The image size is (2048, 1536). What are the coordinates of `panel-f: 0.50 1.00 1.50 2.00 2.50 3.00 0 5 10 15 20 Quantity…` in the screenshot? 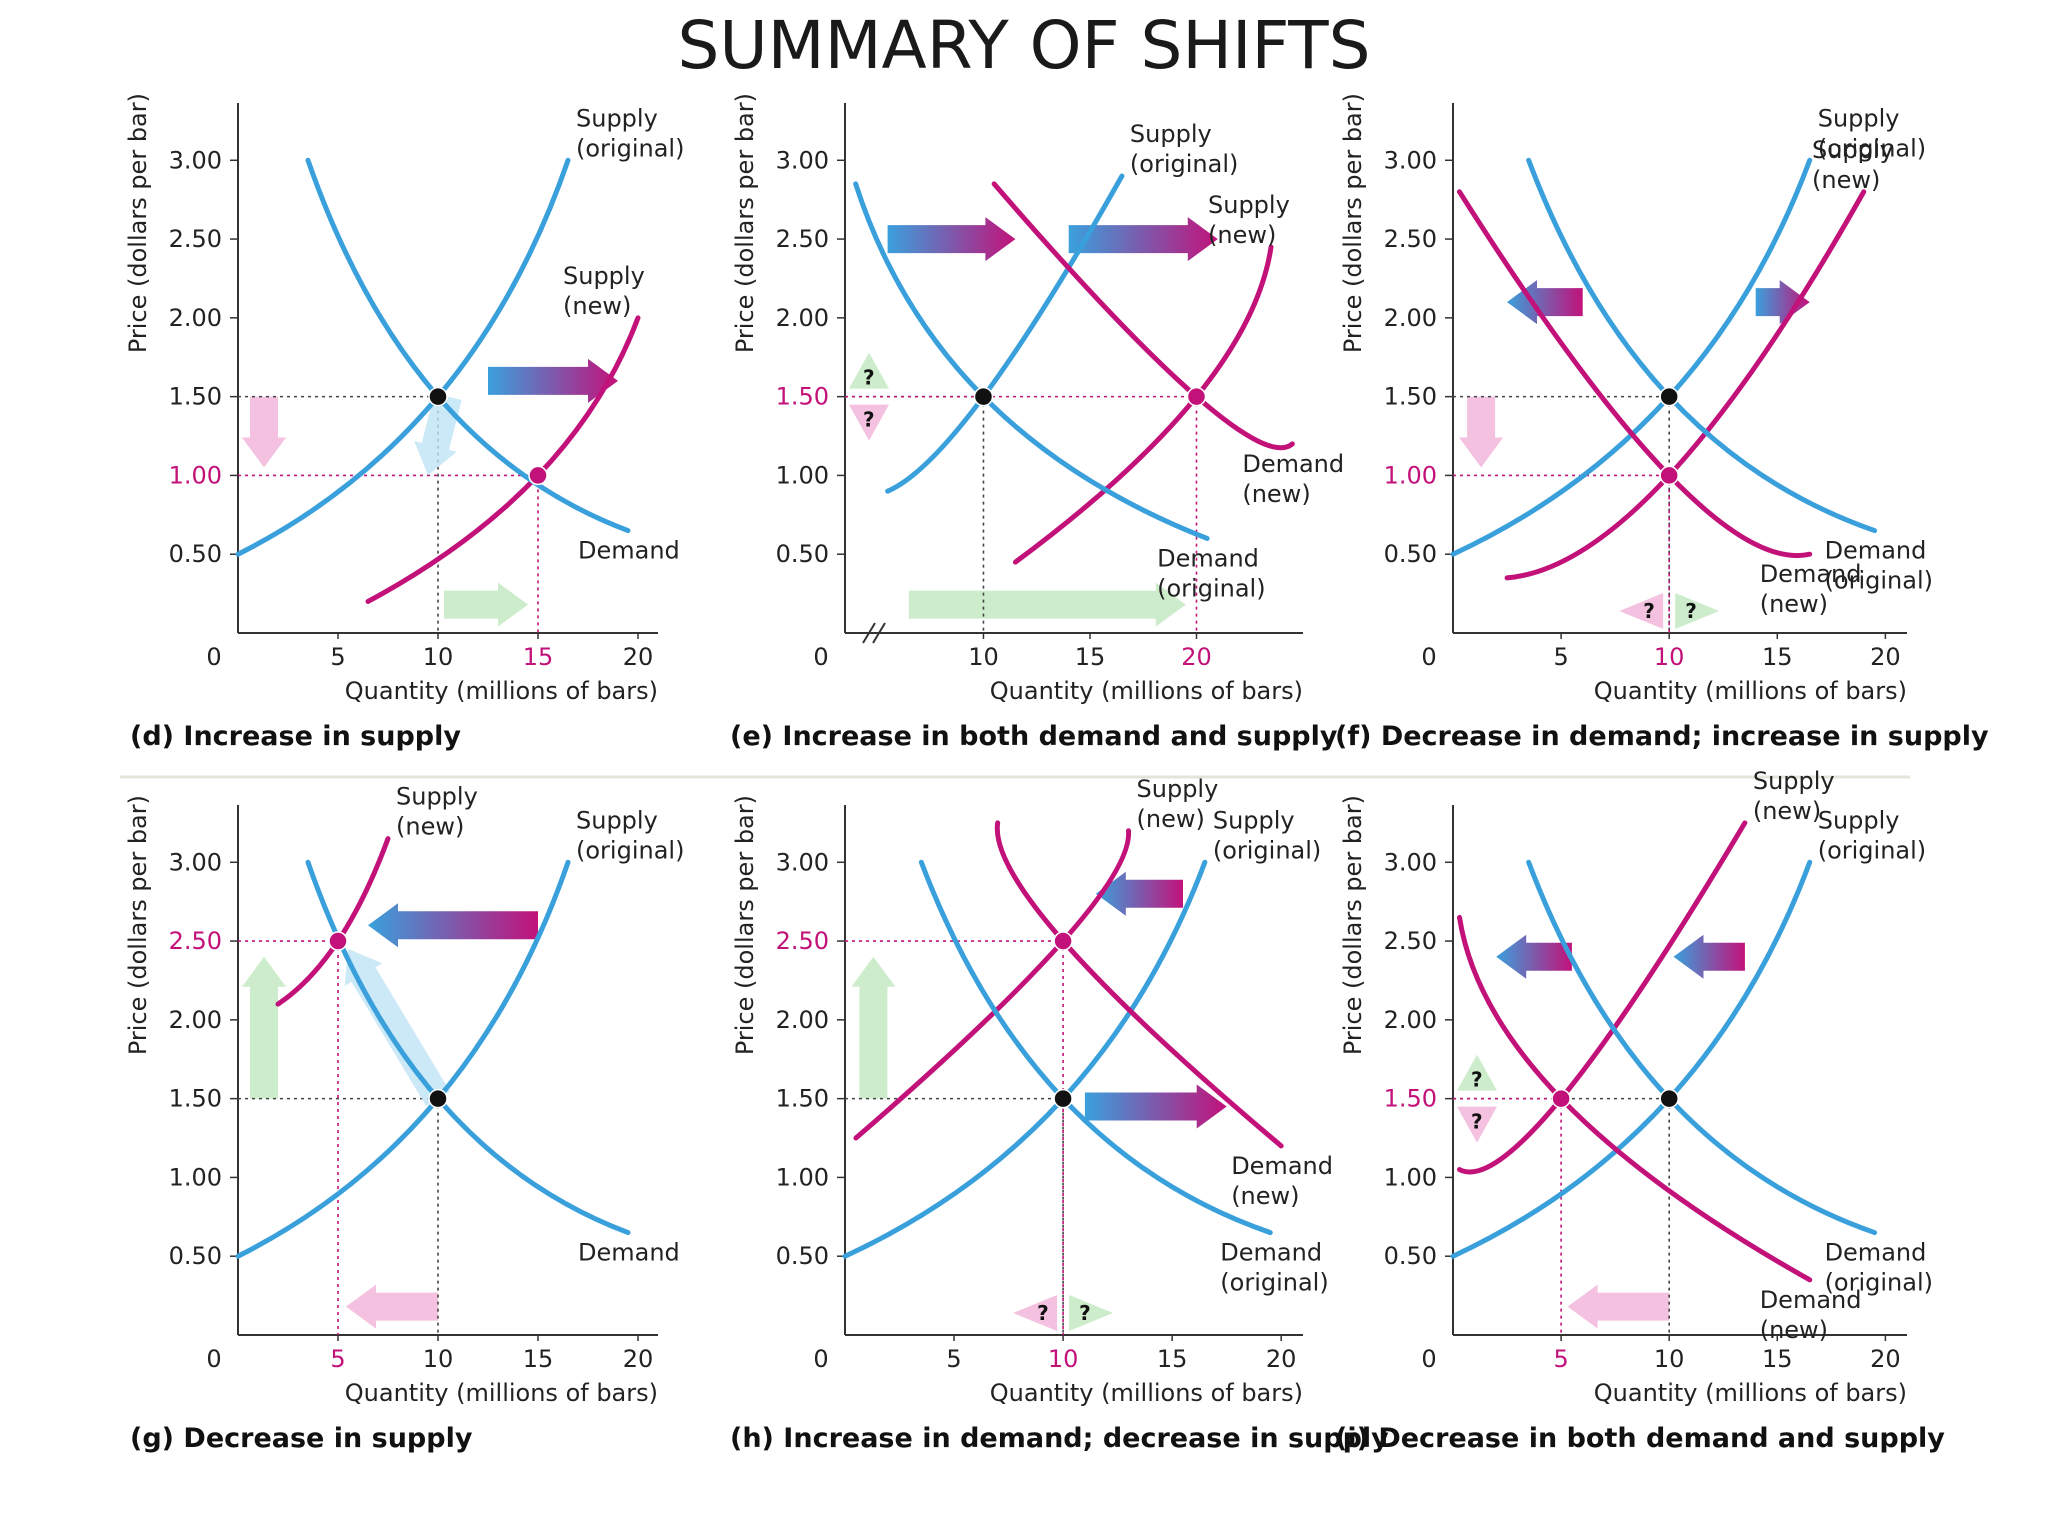 It's located at (1662, 422).